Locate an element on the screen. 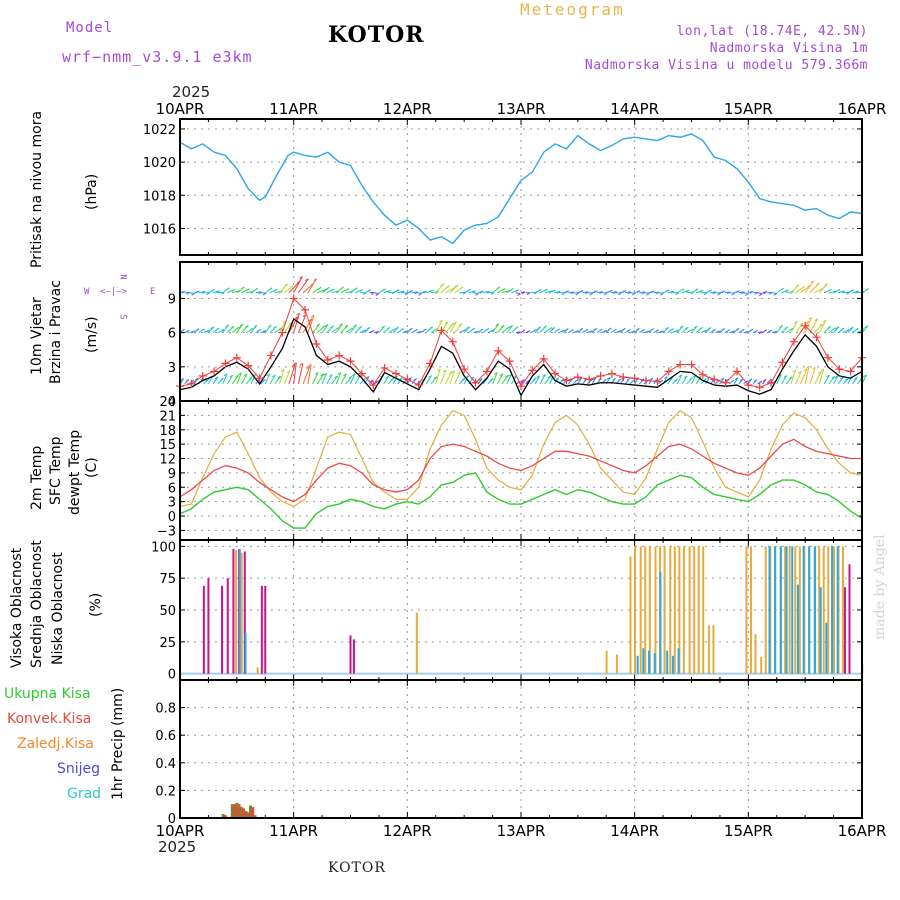 The height and width of the screenshot is (900, 900). x-day-label-bottom: 14APR is located at coordinates (634, 831).